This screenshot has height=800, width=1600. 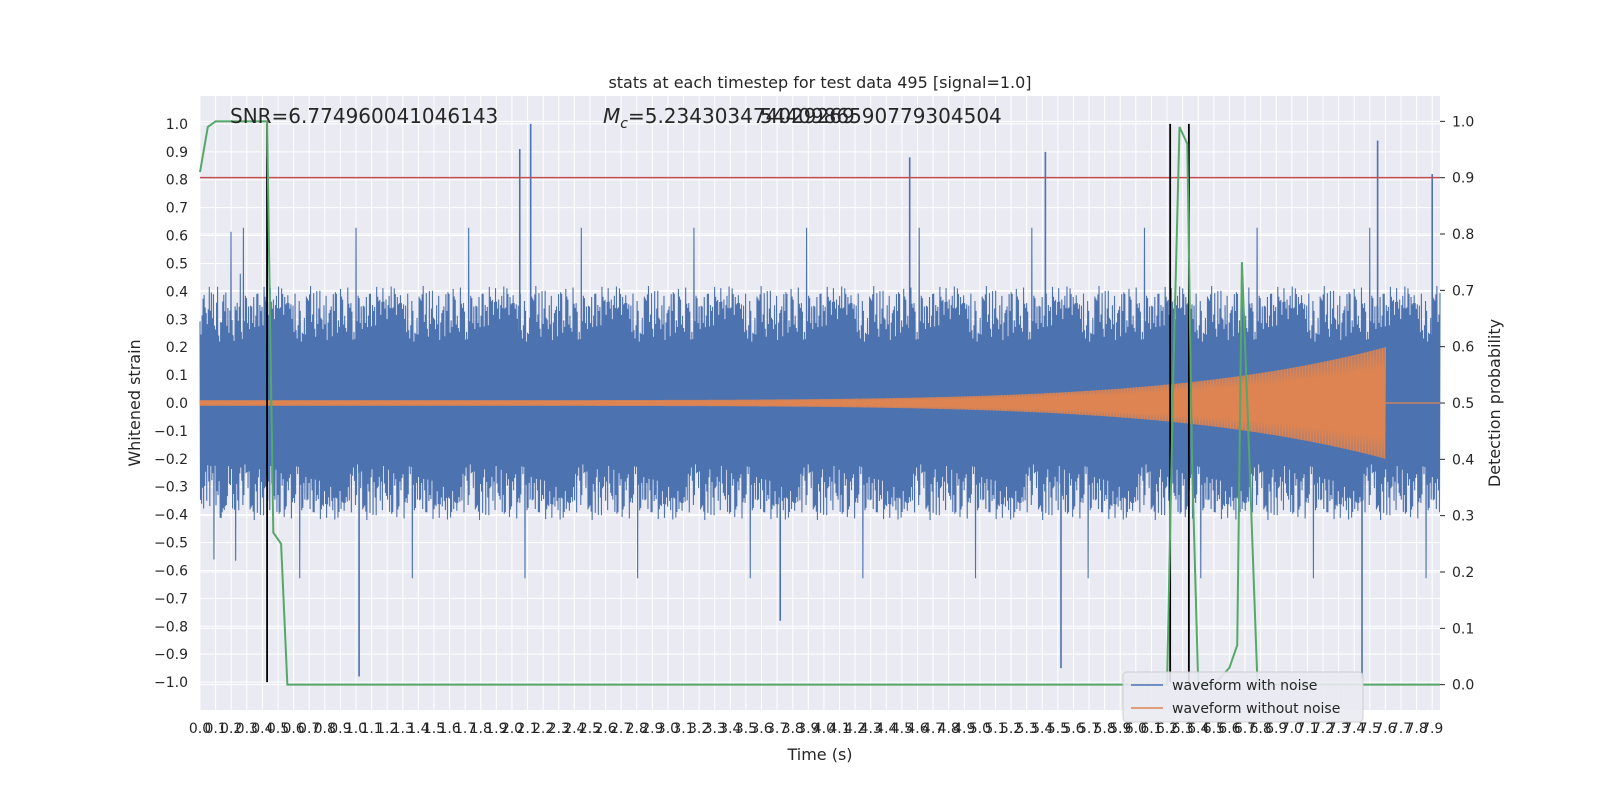 What do you see at coordinates (777, 729) in the screenshot?
I see `x-tick-label: 3.7` at bounding box center [777, 729].